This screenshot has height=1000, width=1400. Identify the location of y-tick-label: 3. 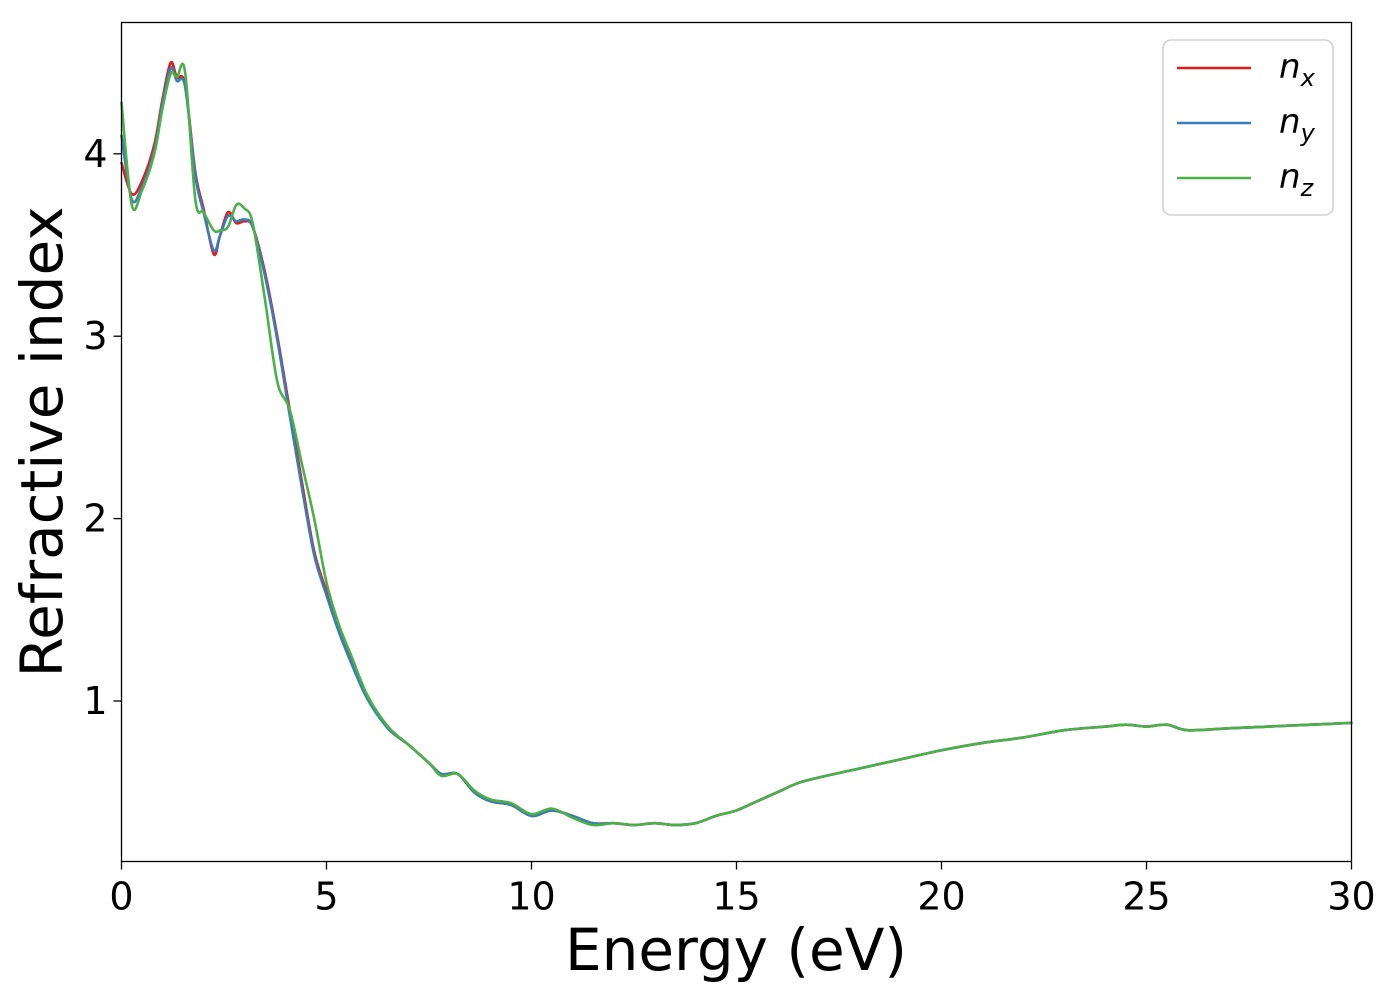
(95, 336).